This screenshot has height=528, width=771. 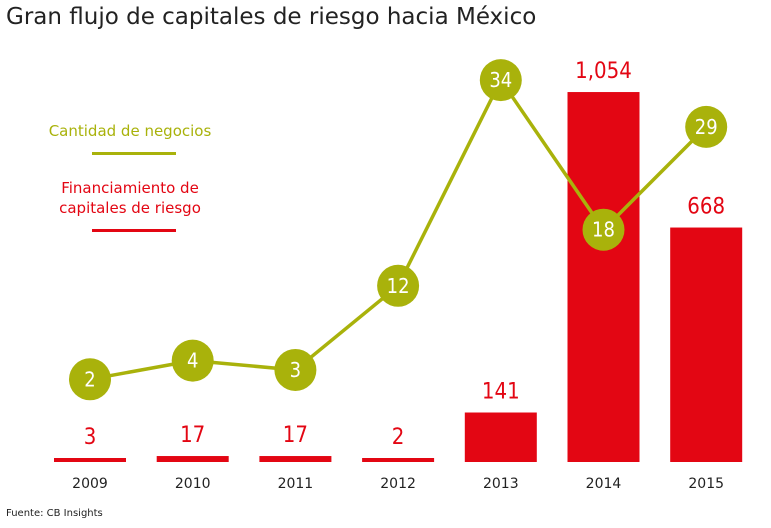 I want to click on deals-label-2014: 18, so click(x=603, y=230).